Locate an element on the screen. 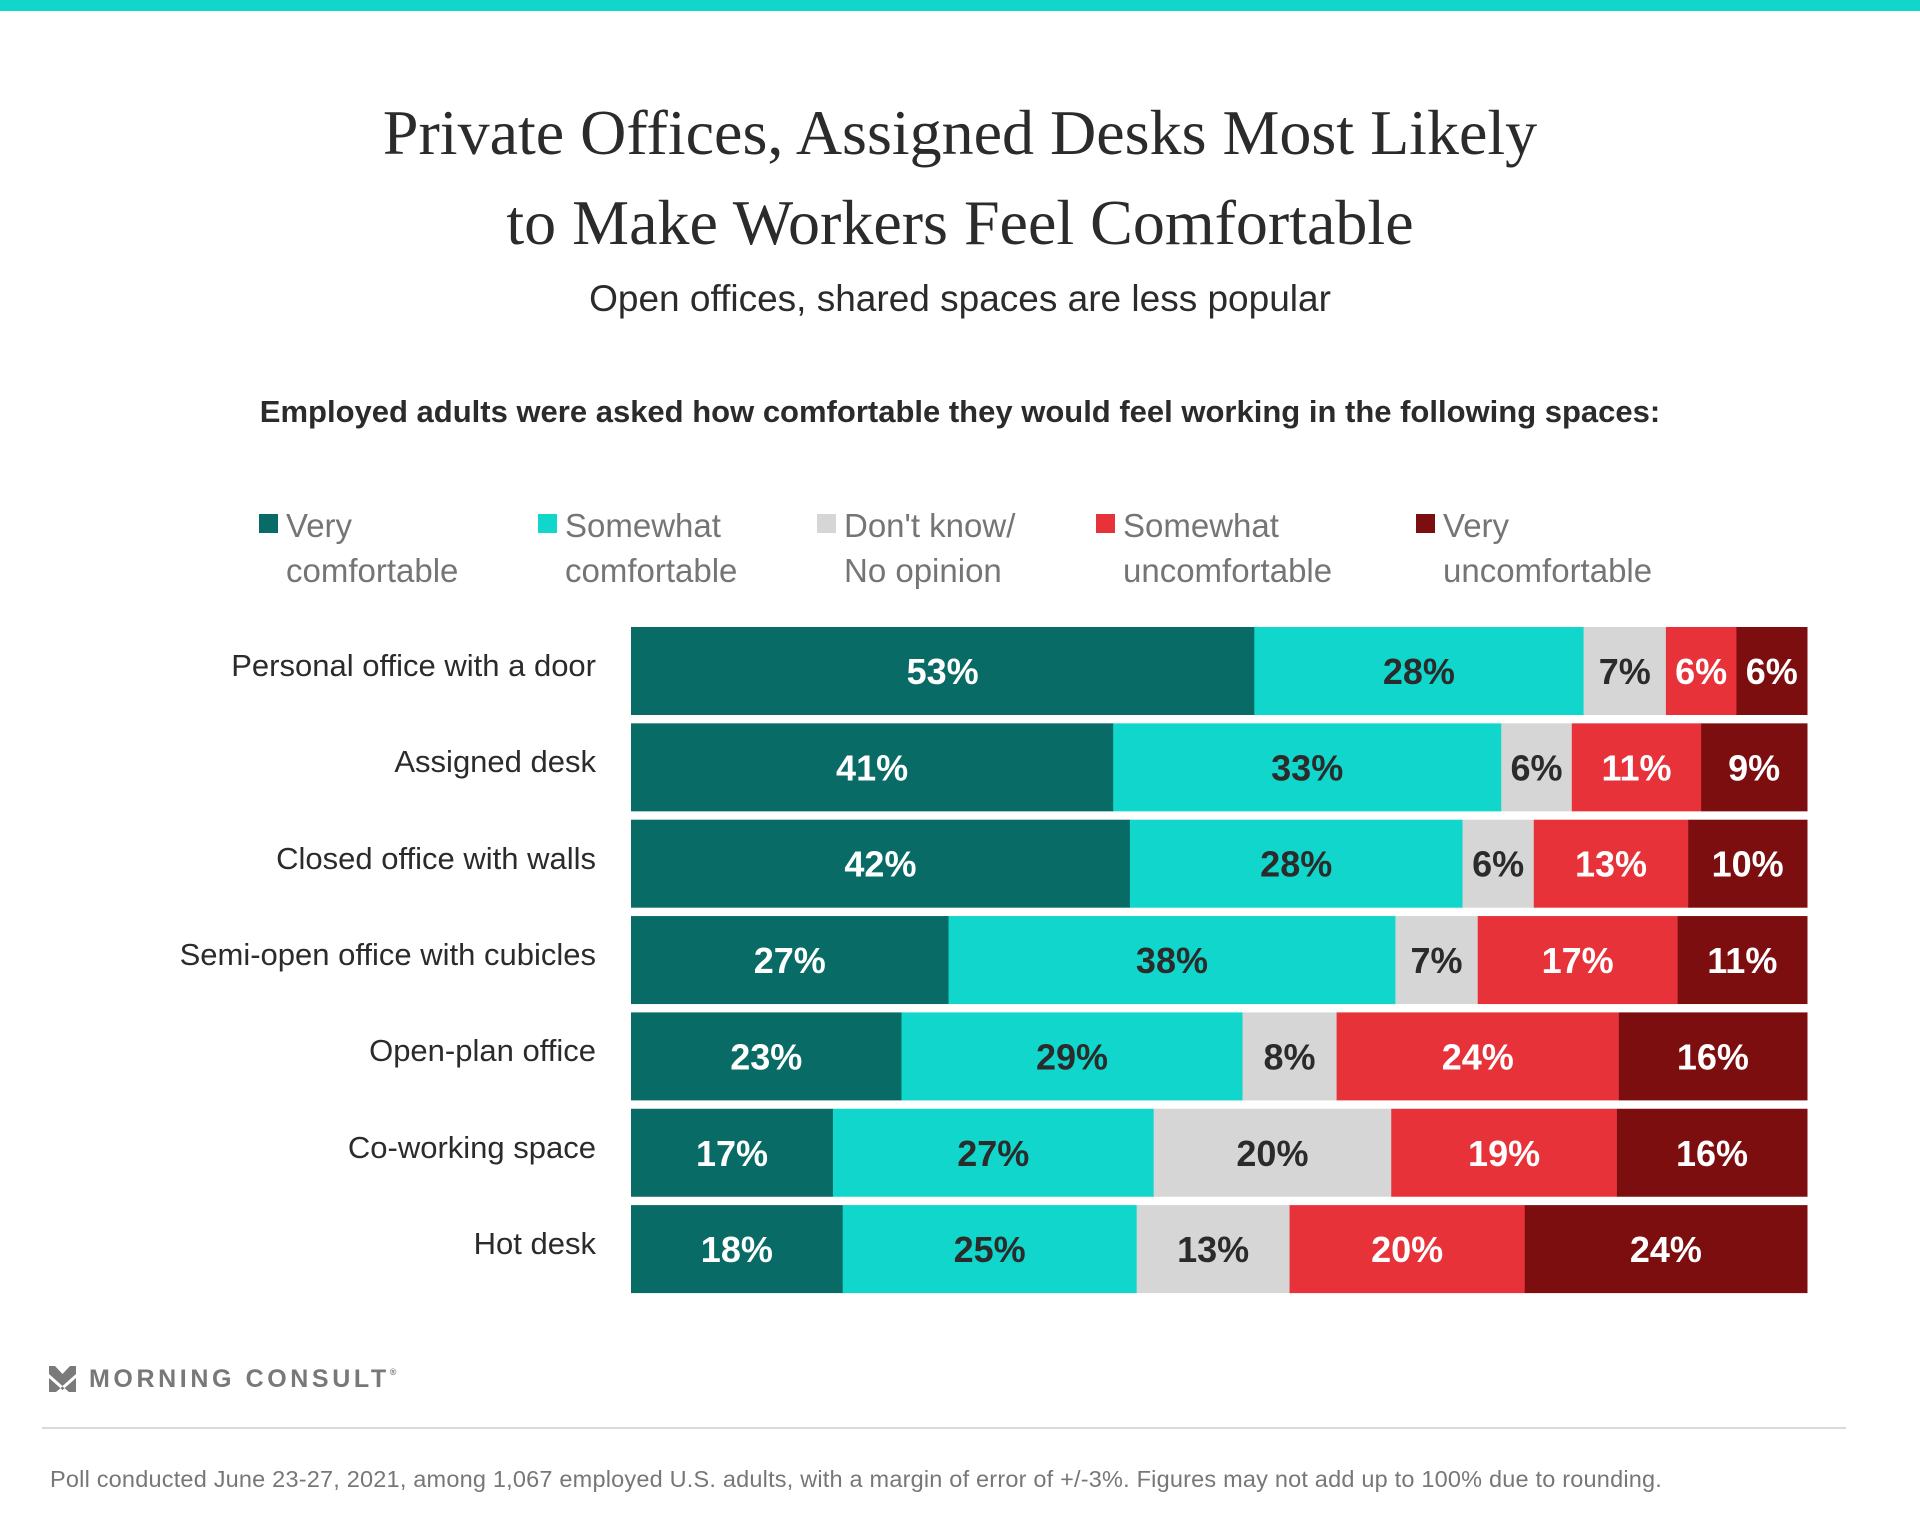  data-label: 19% is located at coordinates (1504, 1153).